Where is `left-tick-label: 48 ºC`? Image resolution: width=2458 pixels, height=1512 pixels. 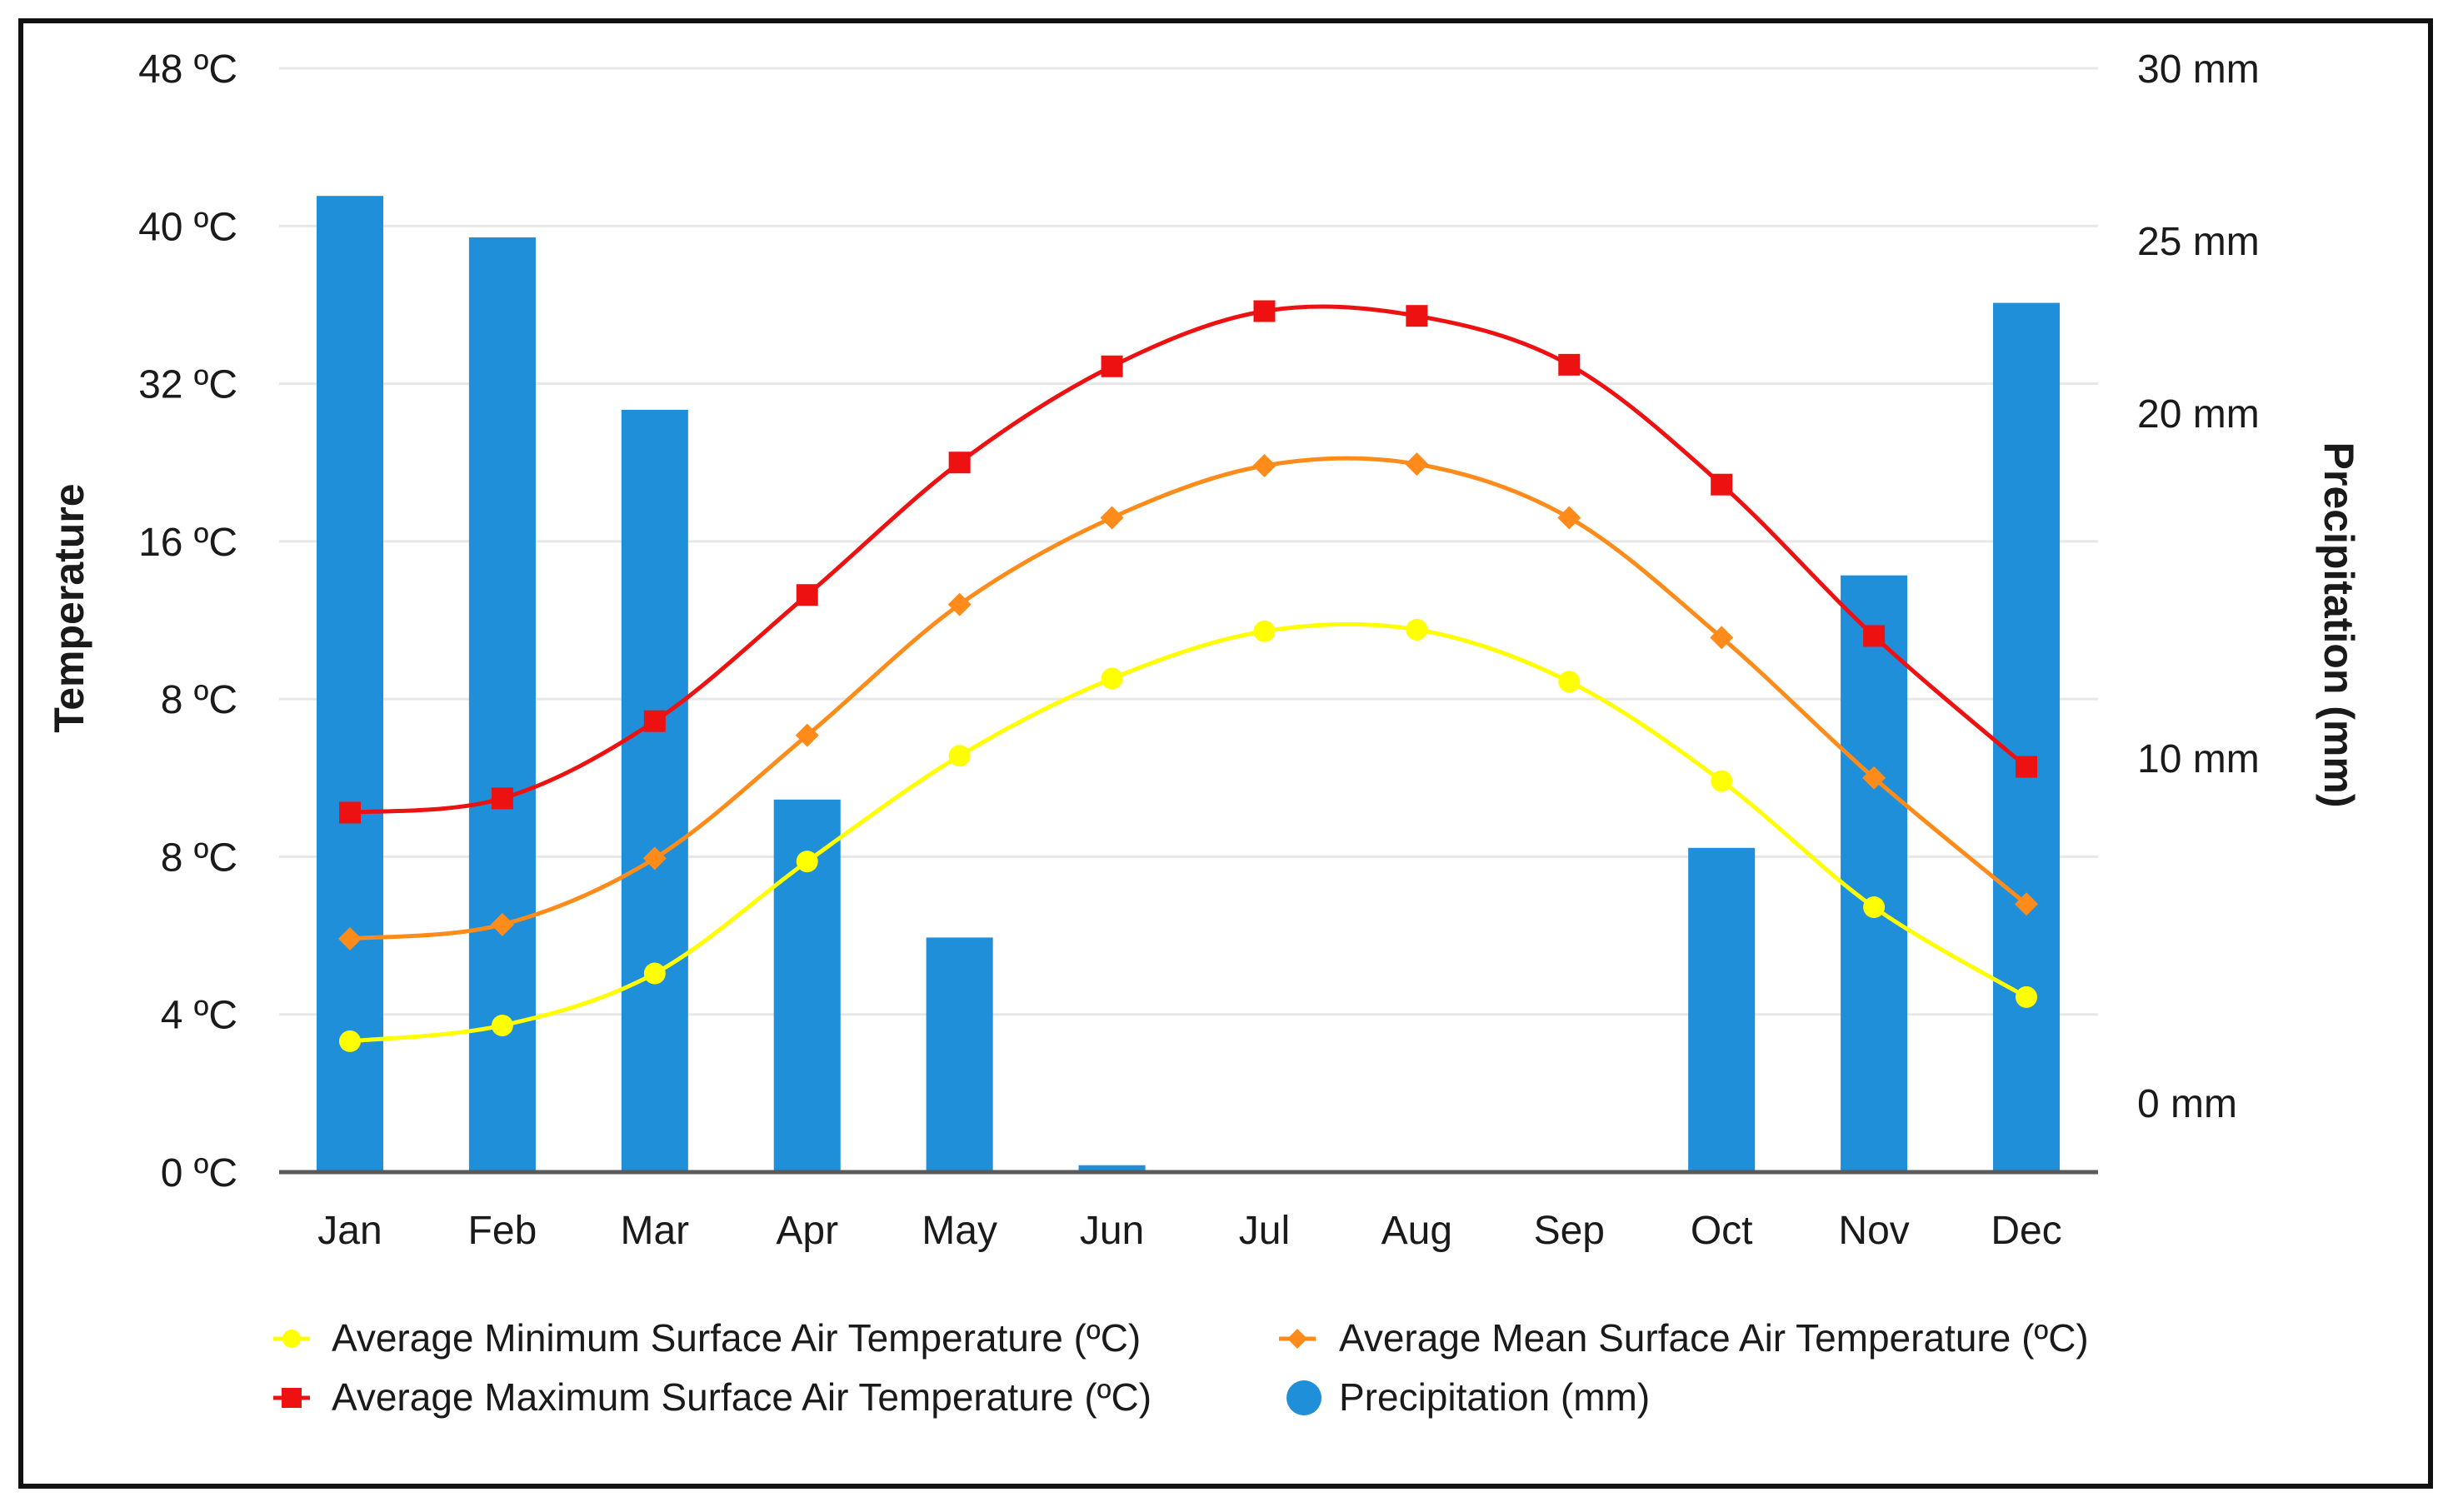 left-tick-label: 48 ºC is located at coordinates (187, 69).